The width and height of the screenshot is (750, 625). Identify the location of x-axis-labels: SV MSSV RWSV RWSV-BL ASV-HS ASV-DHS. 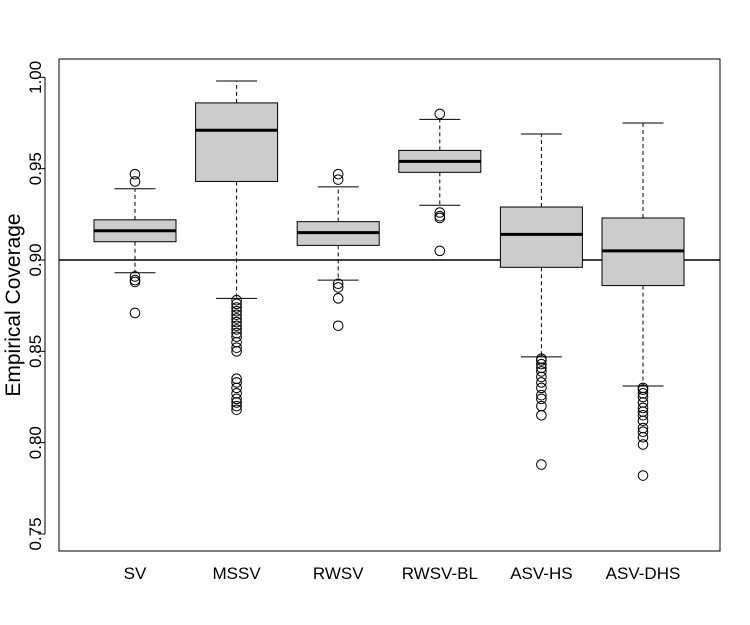
(402, 573).